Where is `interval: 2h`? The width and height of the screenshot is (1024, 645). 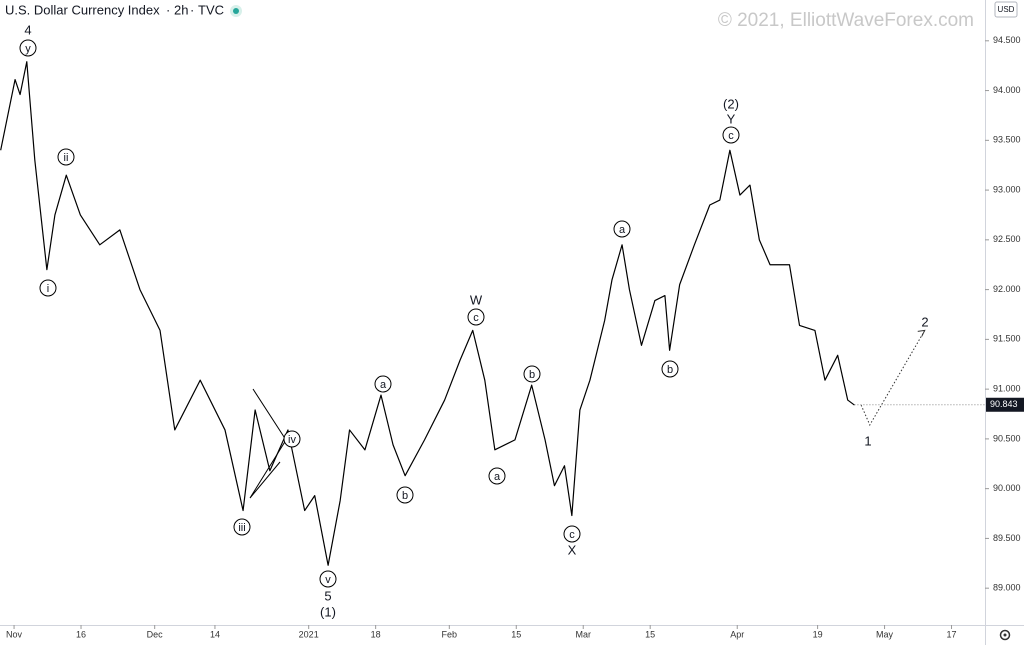
interval: 2h is located at coordinates (181, 9).